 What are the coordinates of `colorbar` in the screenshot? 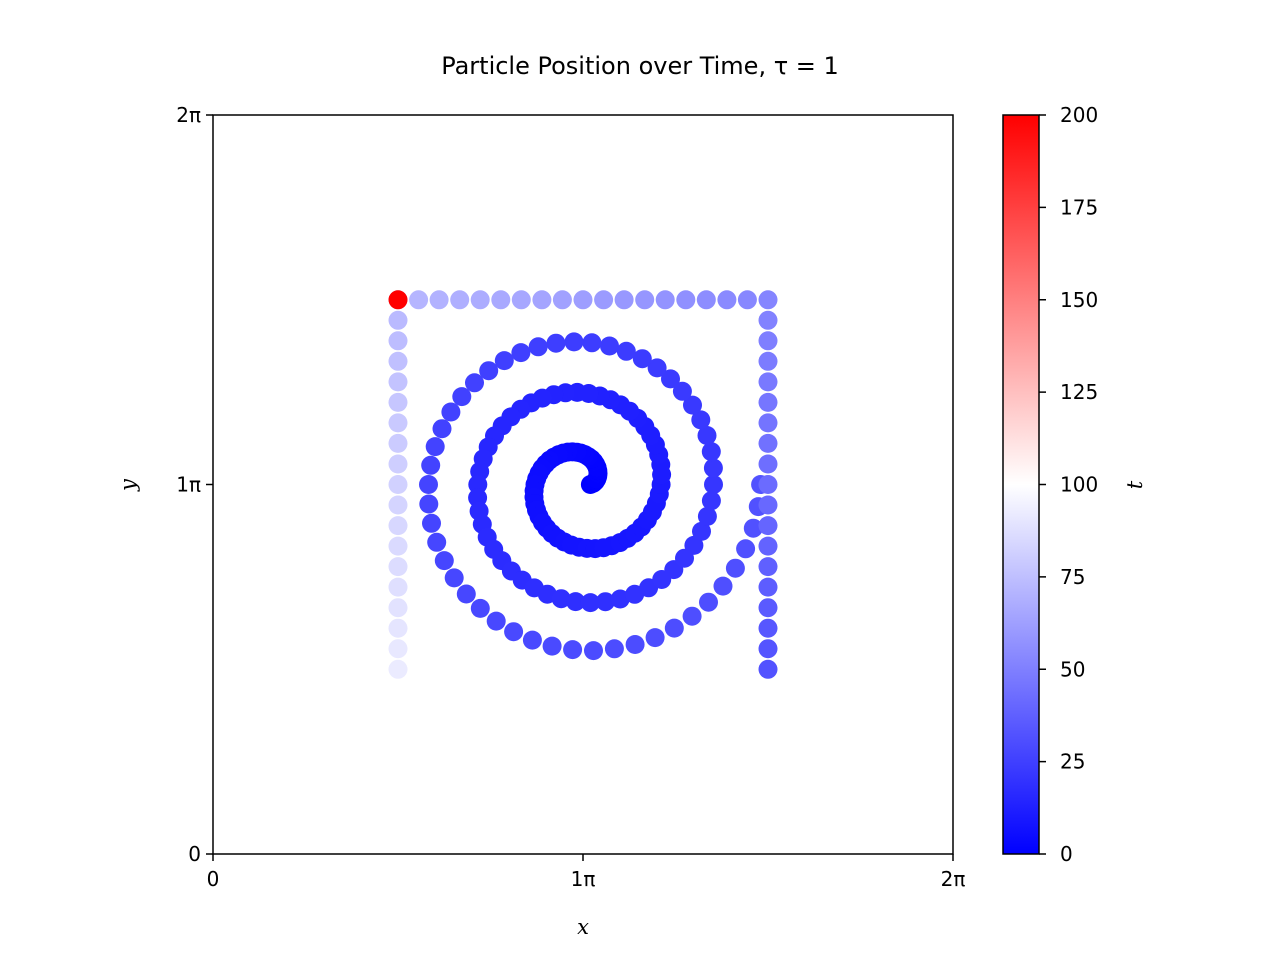 It's located at (1021, 484).